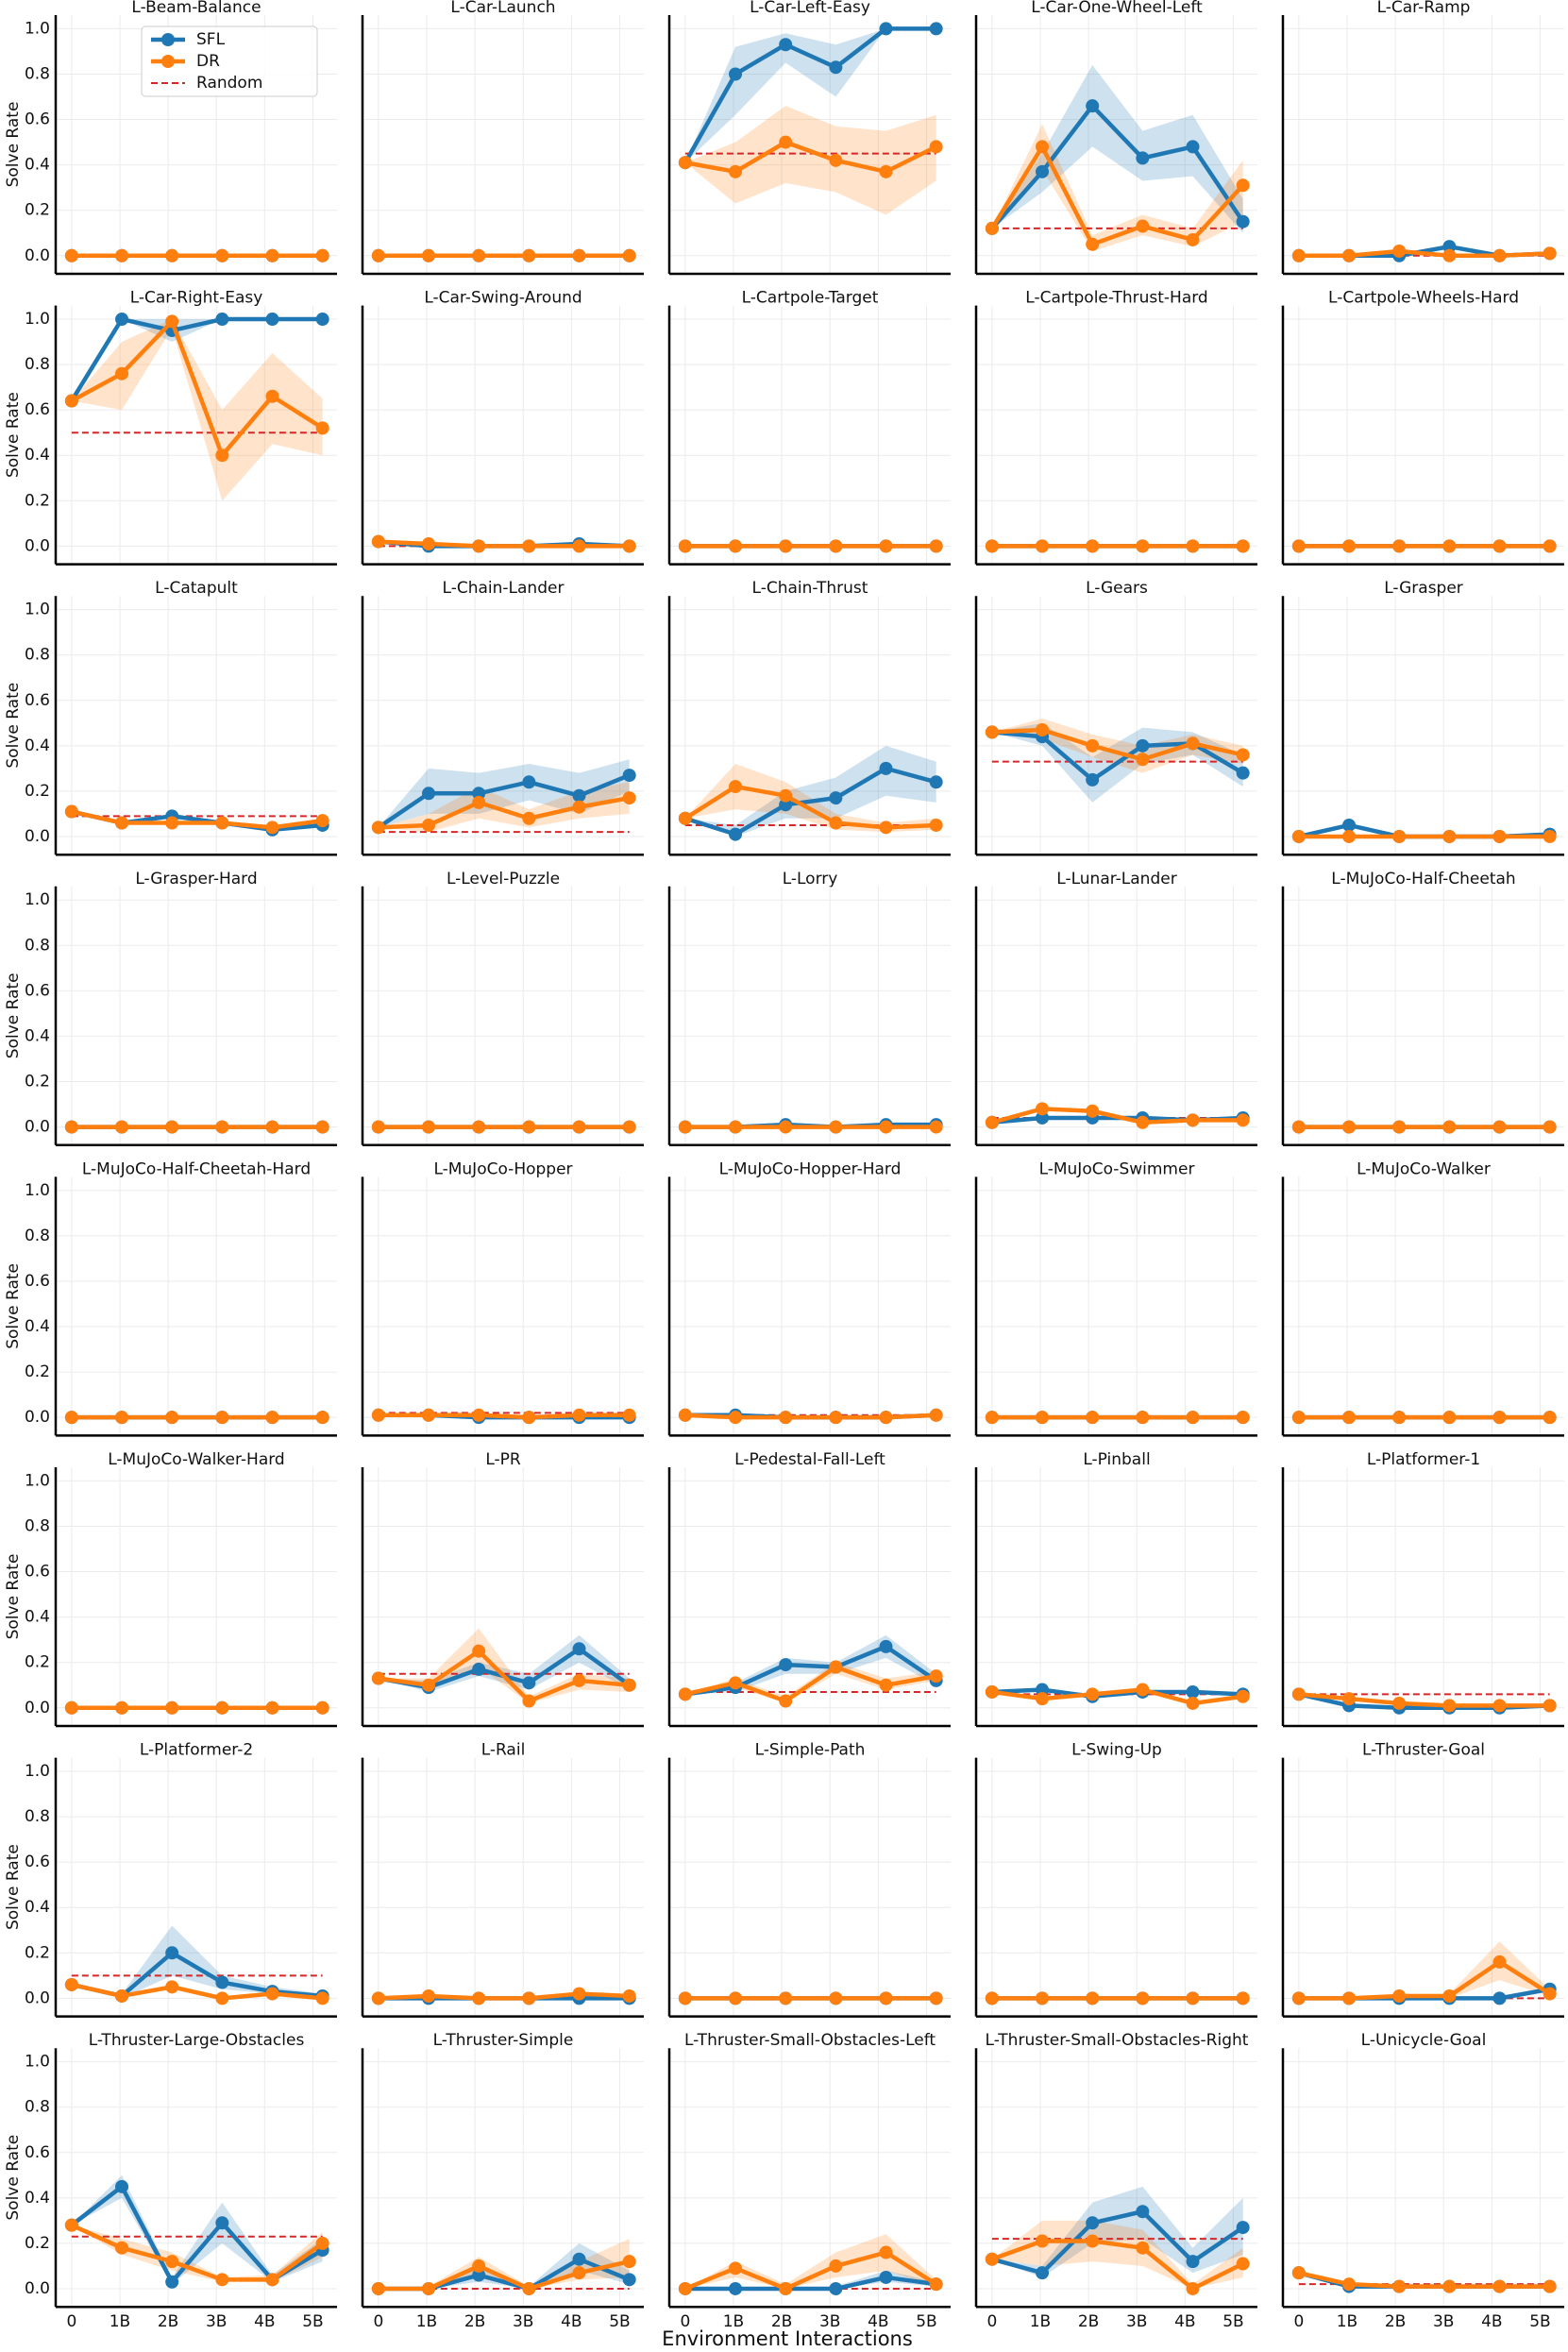 The height and width of the screenshot is (2352, 1568). I want to click on panel: L-MuJoCo-Half-Cheetah, so click(1422, 1009).